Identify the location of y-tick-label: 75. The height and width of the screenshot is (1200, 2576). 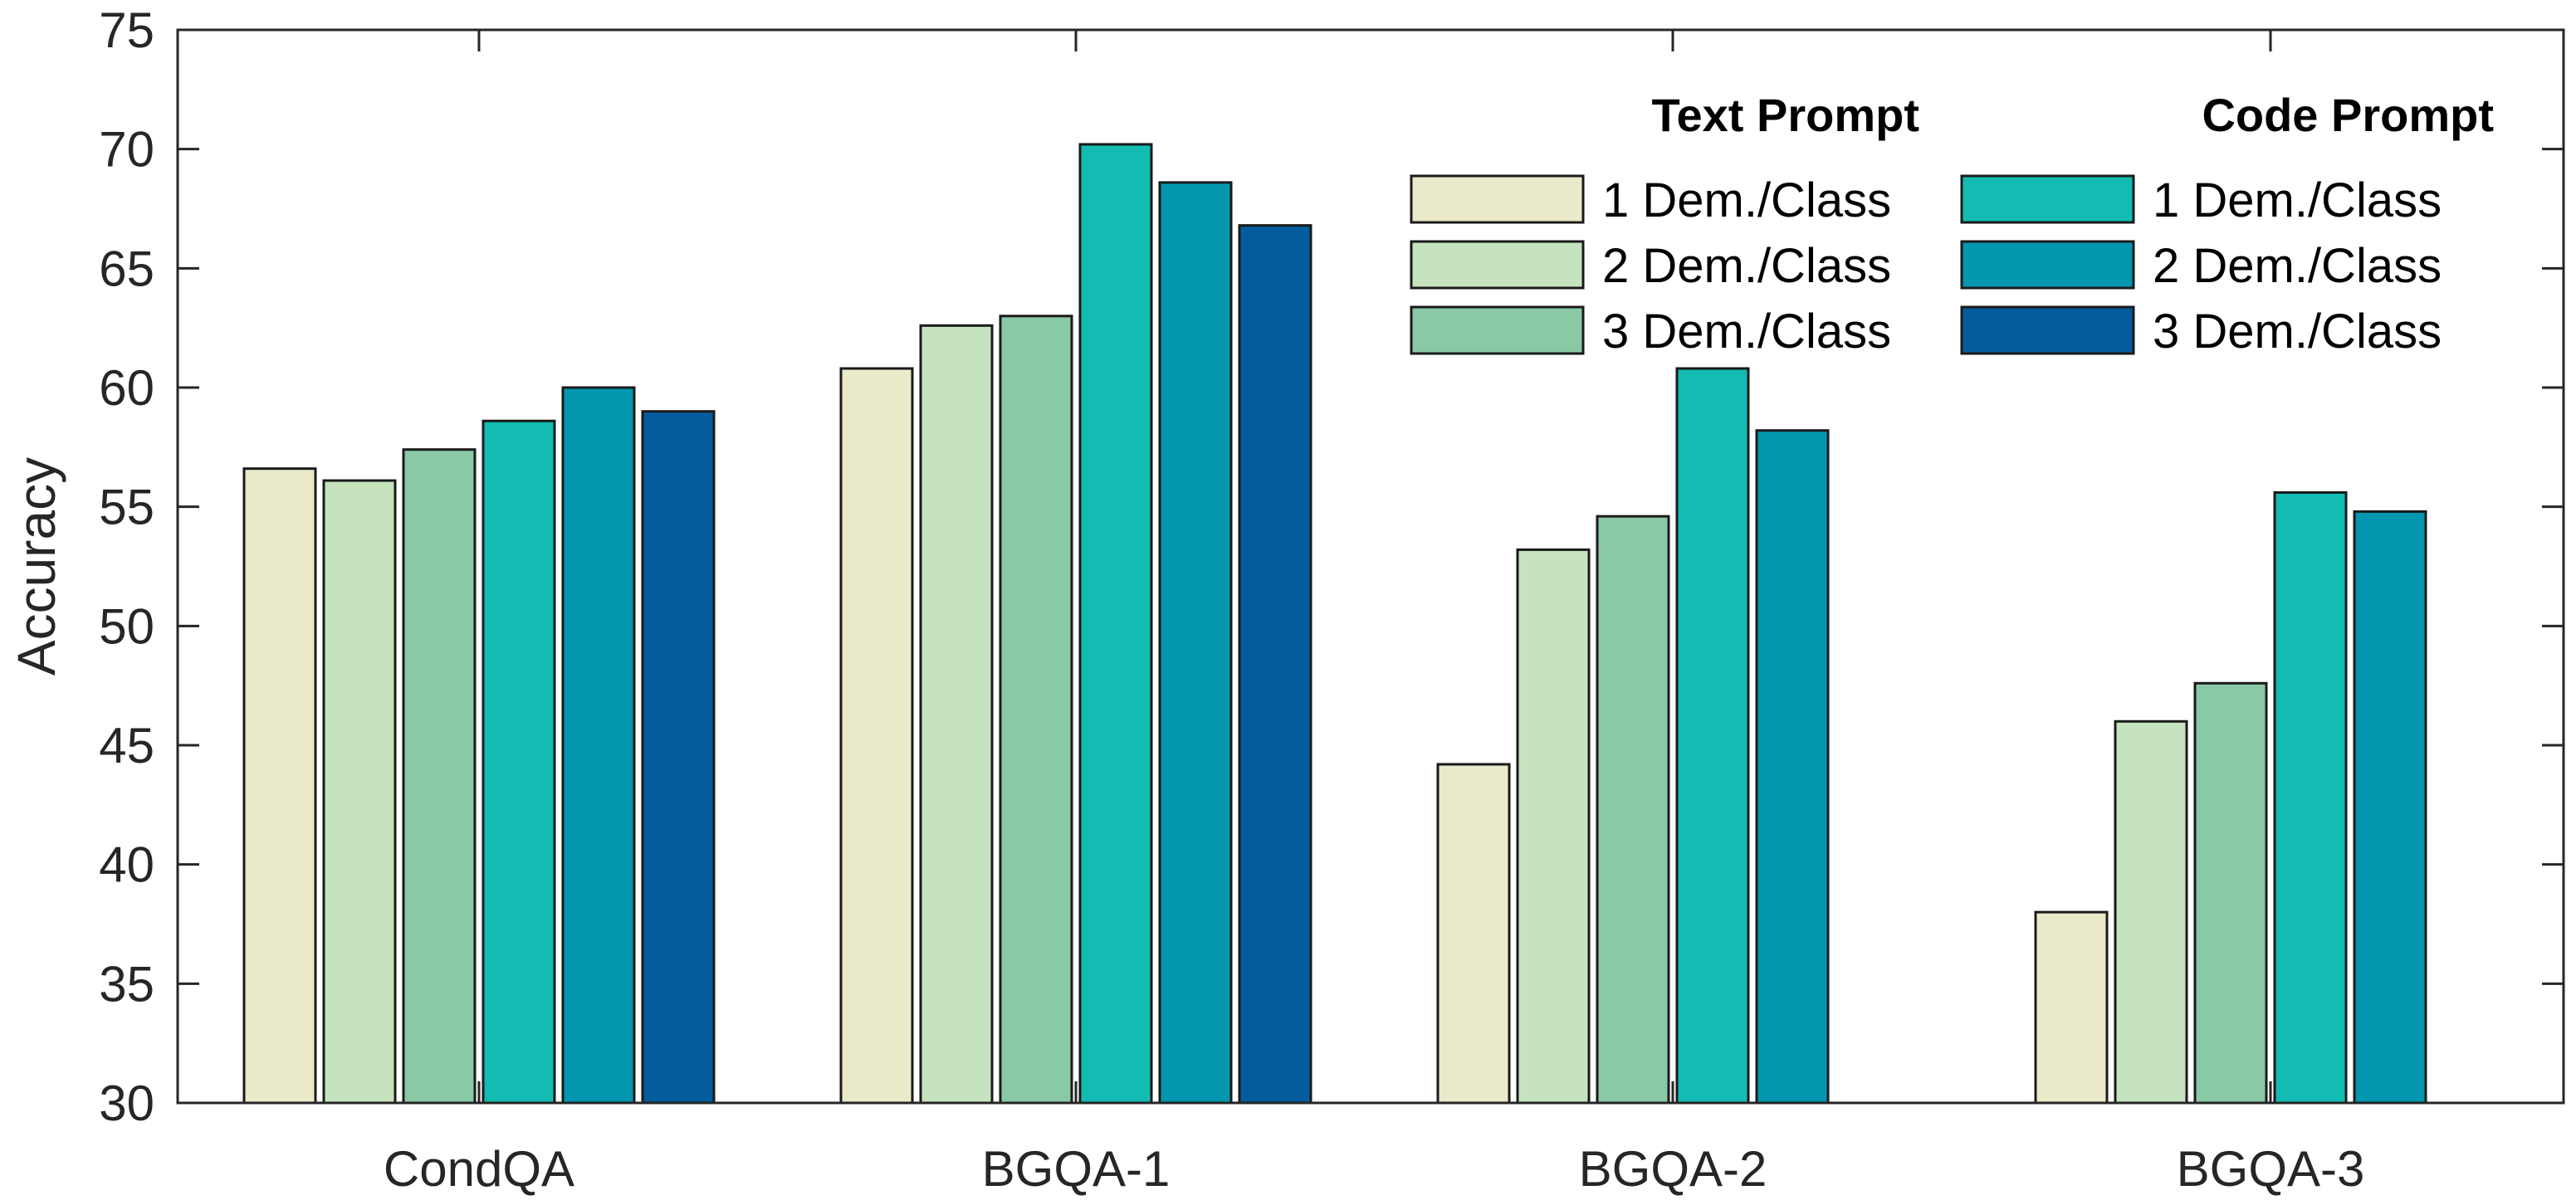
(126, 30).